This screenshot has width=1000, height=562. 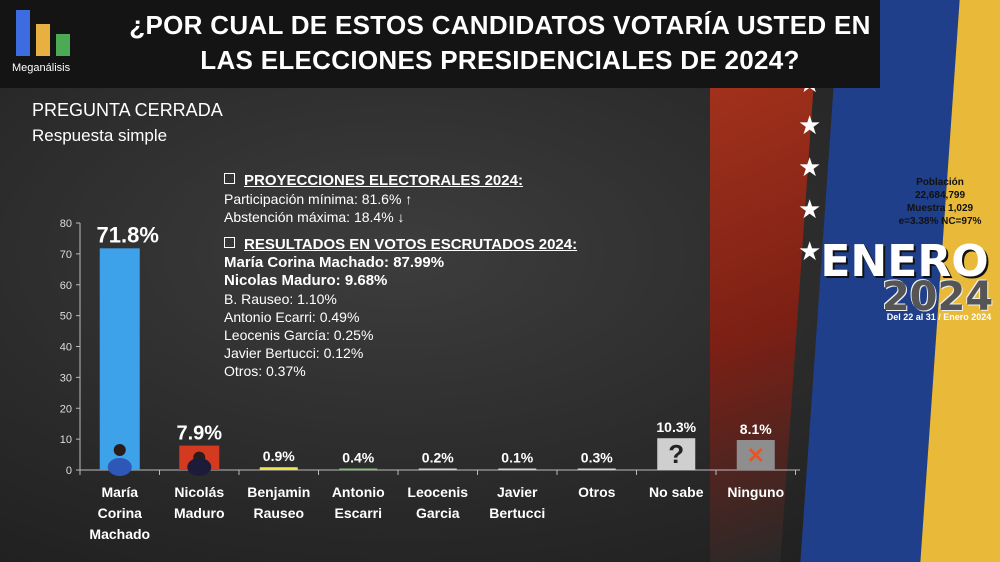 I want to click on category-label: Corina, so click(x=120, y=513).